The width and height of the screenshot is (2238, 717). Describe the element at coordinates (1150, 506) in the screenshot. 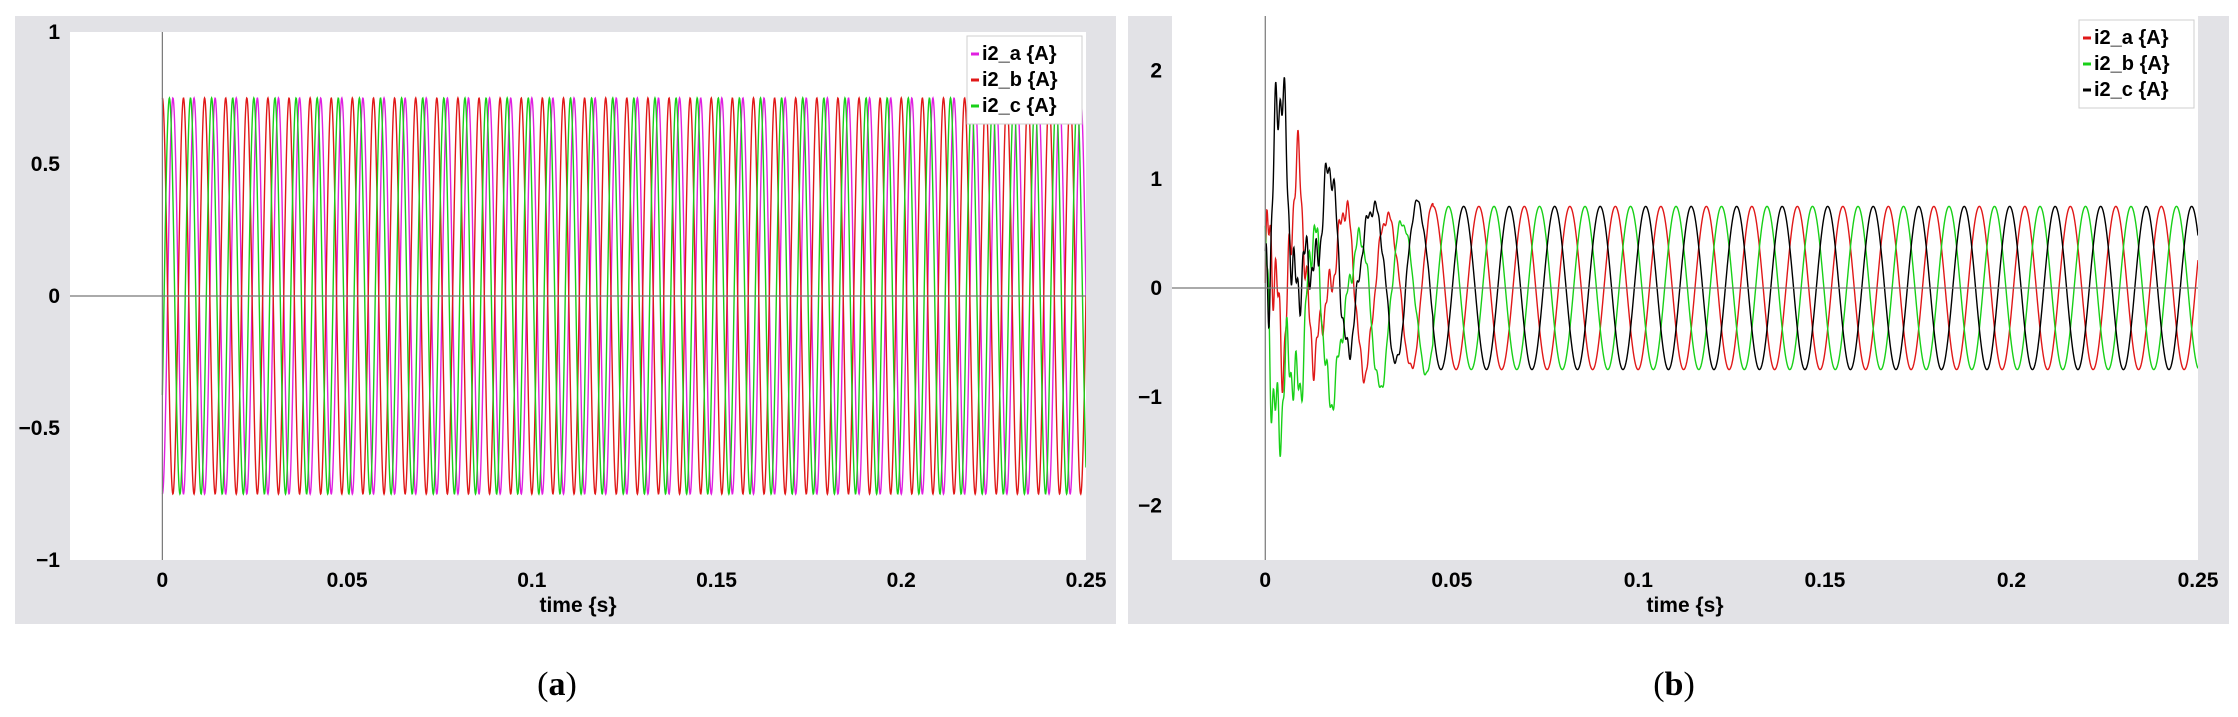

I see `y-tick-label: −2` at that location.